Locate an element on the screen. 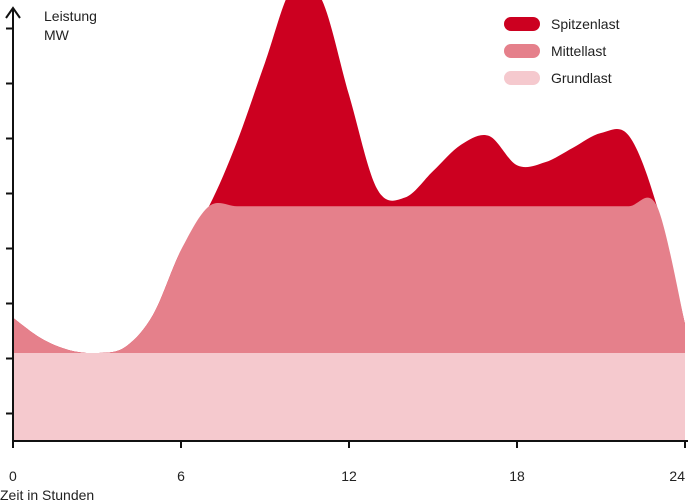 This screenshot has height=504, width=696. legend-swatch-grundlast is located at coordinates (522, 78).